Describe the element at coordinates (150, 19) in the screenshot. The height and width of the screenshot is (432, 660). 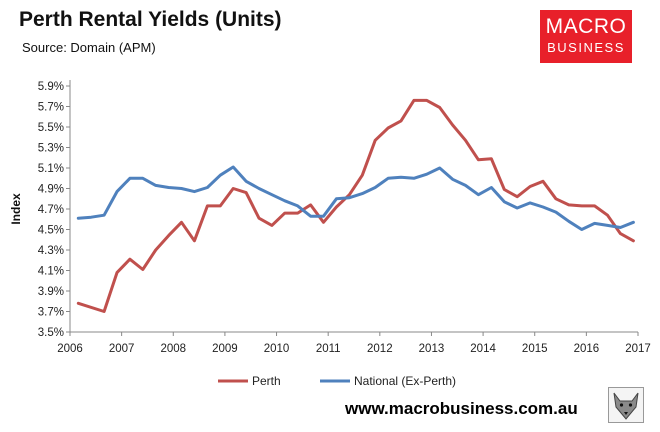
I see `chart-title: Perth Rental Yields (Units)` at that location.